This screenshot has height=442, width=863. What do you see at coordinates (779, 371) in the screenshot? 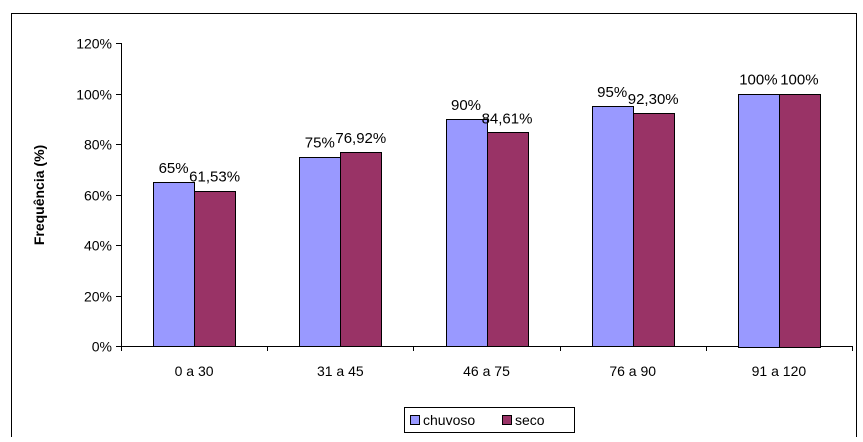
I see `x-tick-label: 91 a 120` at bounding box center [779, 371].